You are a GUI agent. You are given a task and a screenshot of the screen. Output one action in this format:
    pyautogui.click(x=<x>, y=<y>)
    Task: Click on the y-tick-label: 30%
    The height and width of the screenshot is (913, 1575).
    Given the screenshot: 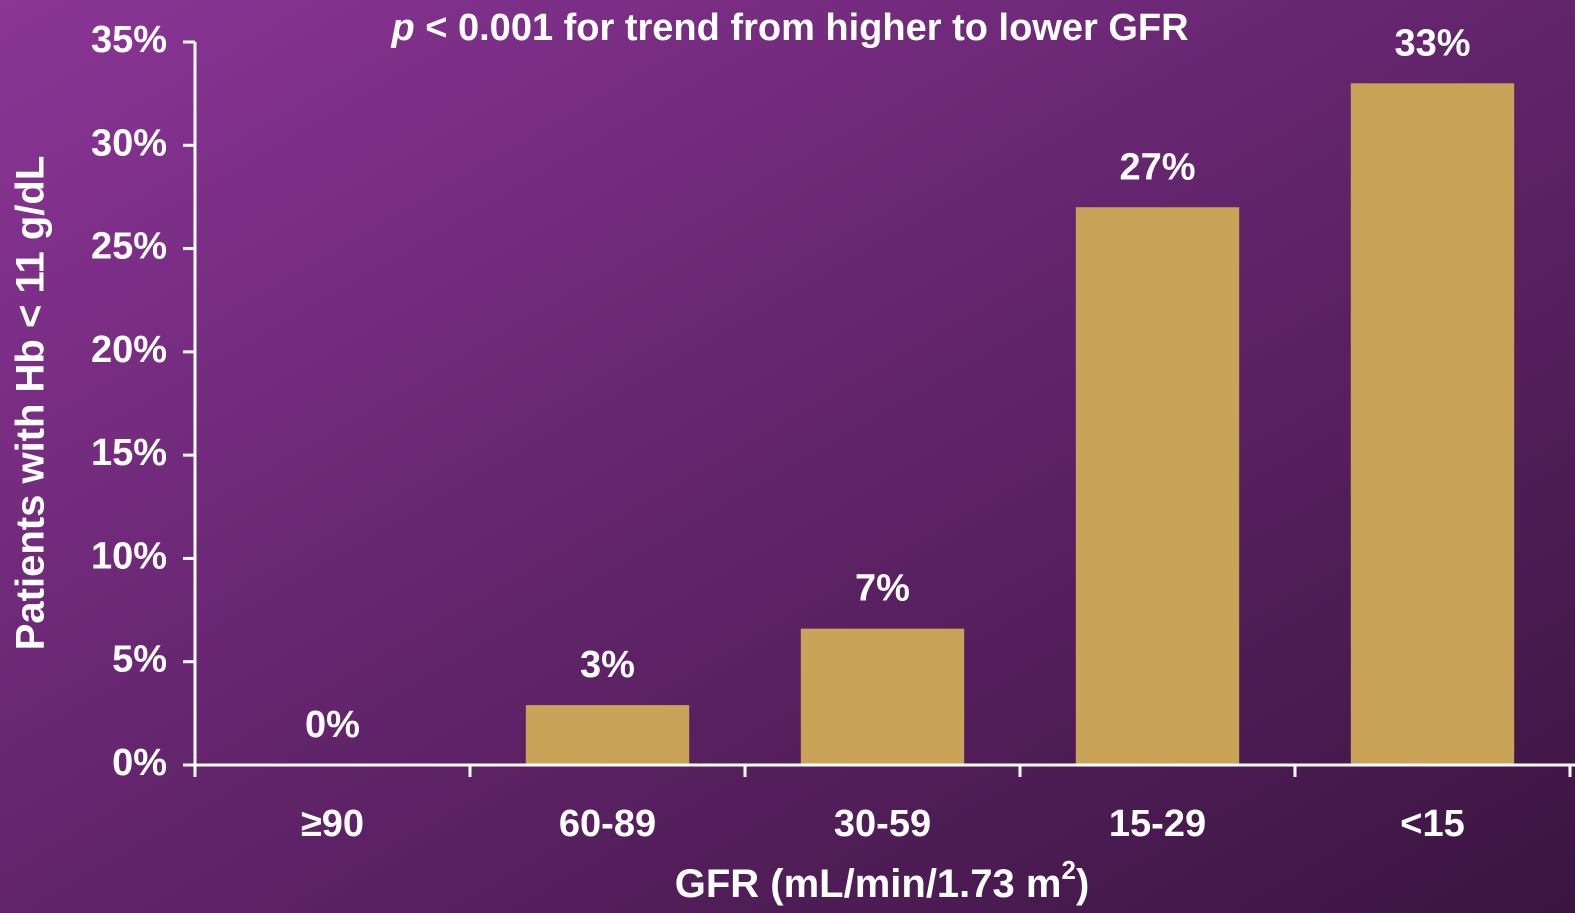 What is the action you would take?
    pyautogui.click(x=129, y=143)
    